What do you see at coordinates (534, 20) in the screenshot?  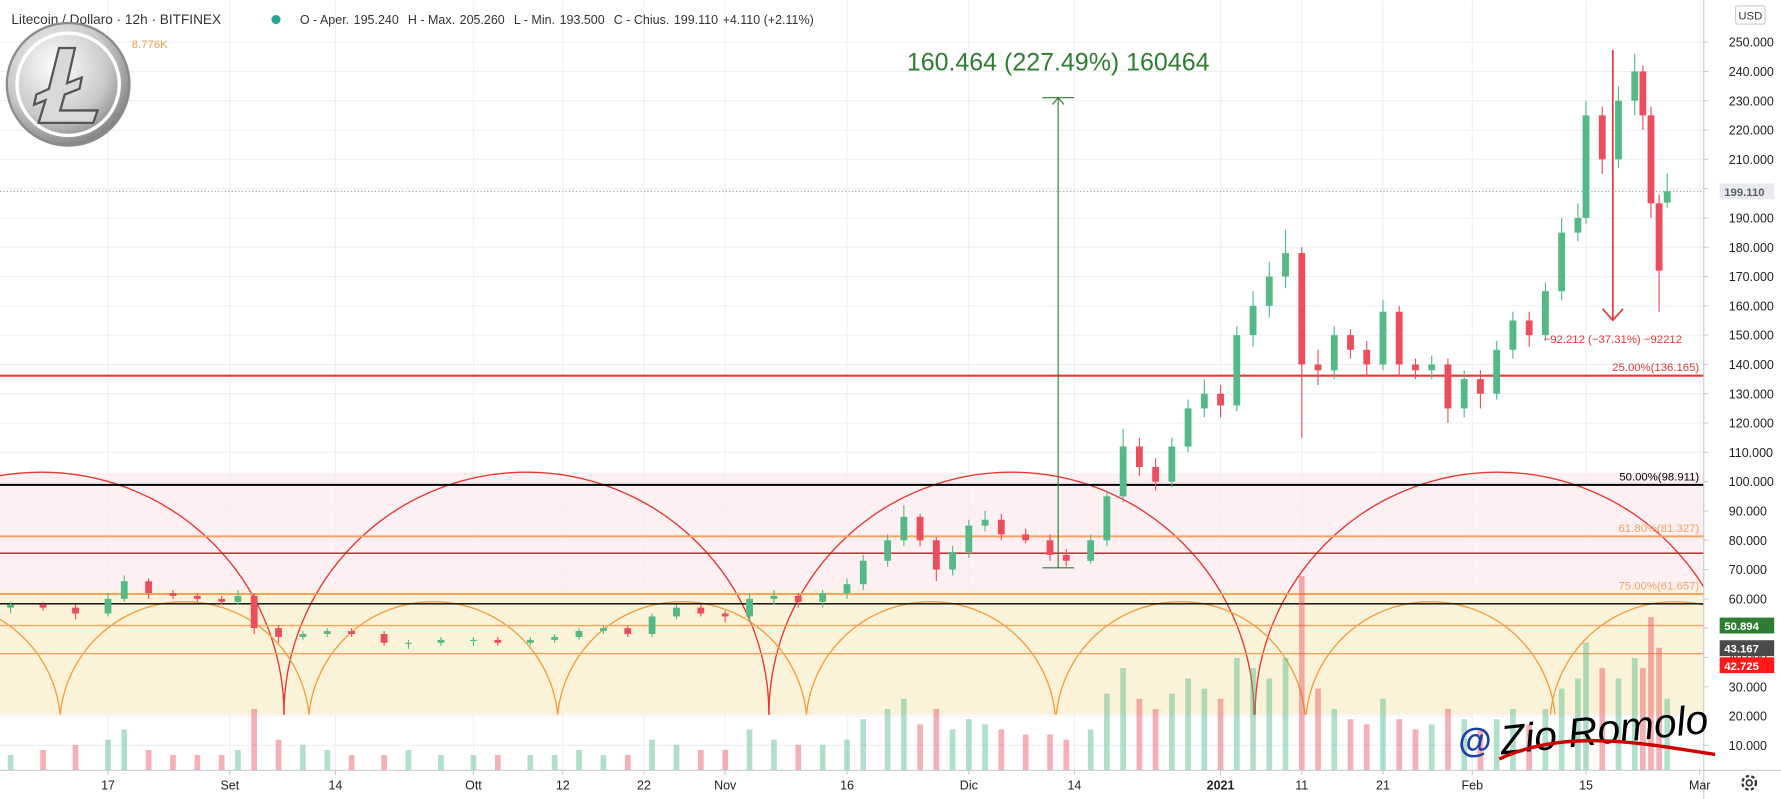 I see `legend-label: L - Min.` at bounding box center [534, 20].